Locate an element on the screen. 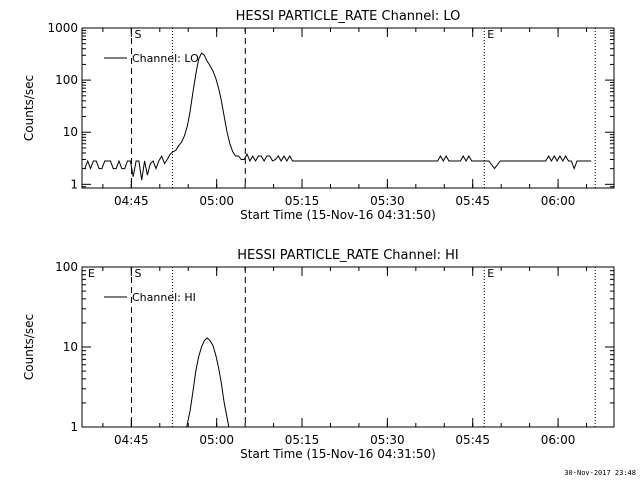 This screenshot has height=480, width=640. chart2-region-label: S is located at coordinates (138, 273).